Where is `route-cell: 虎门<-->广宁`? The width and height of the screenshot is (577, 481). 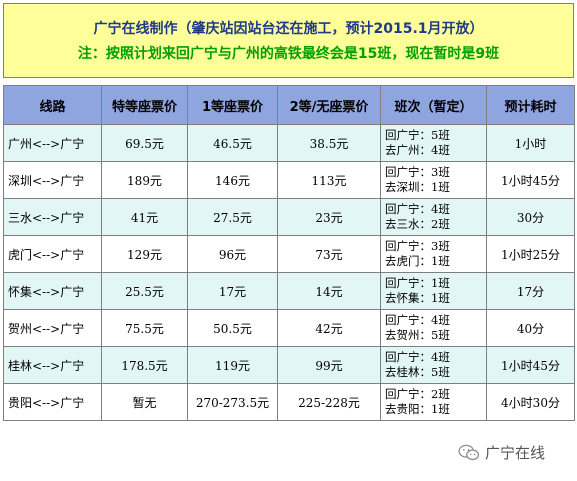 route-cell: 虎门<-->广宁 is located at coordinates (52, 254).